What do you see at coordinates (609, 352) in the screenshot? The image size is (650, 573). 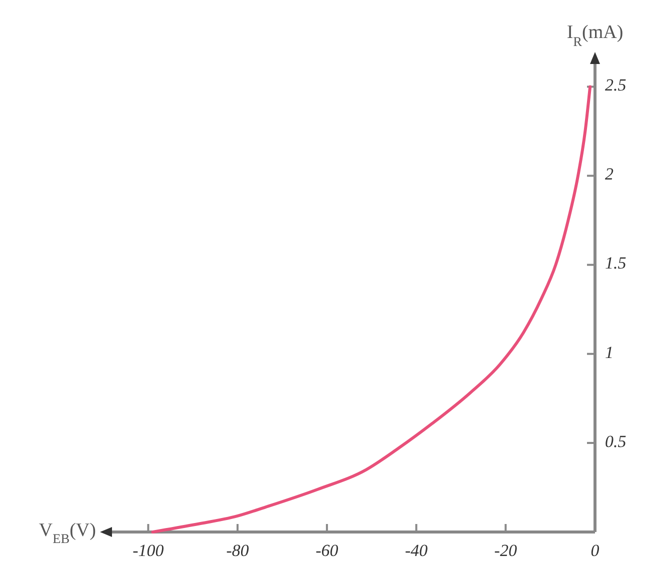 I see `y-tick-label: 1` at bounding box center [609, 352].